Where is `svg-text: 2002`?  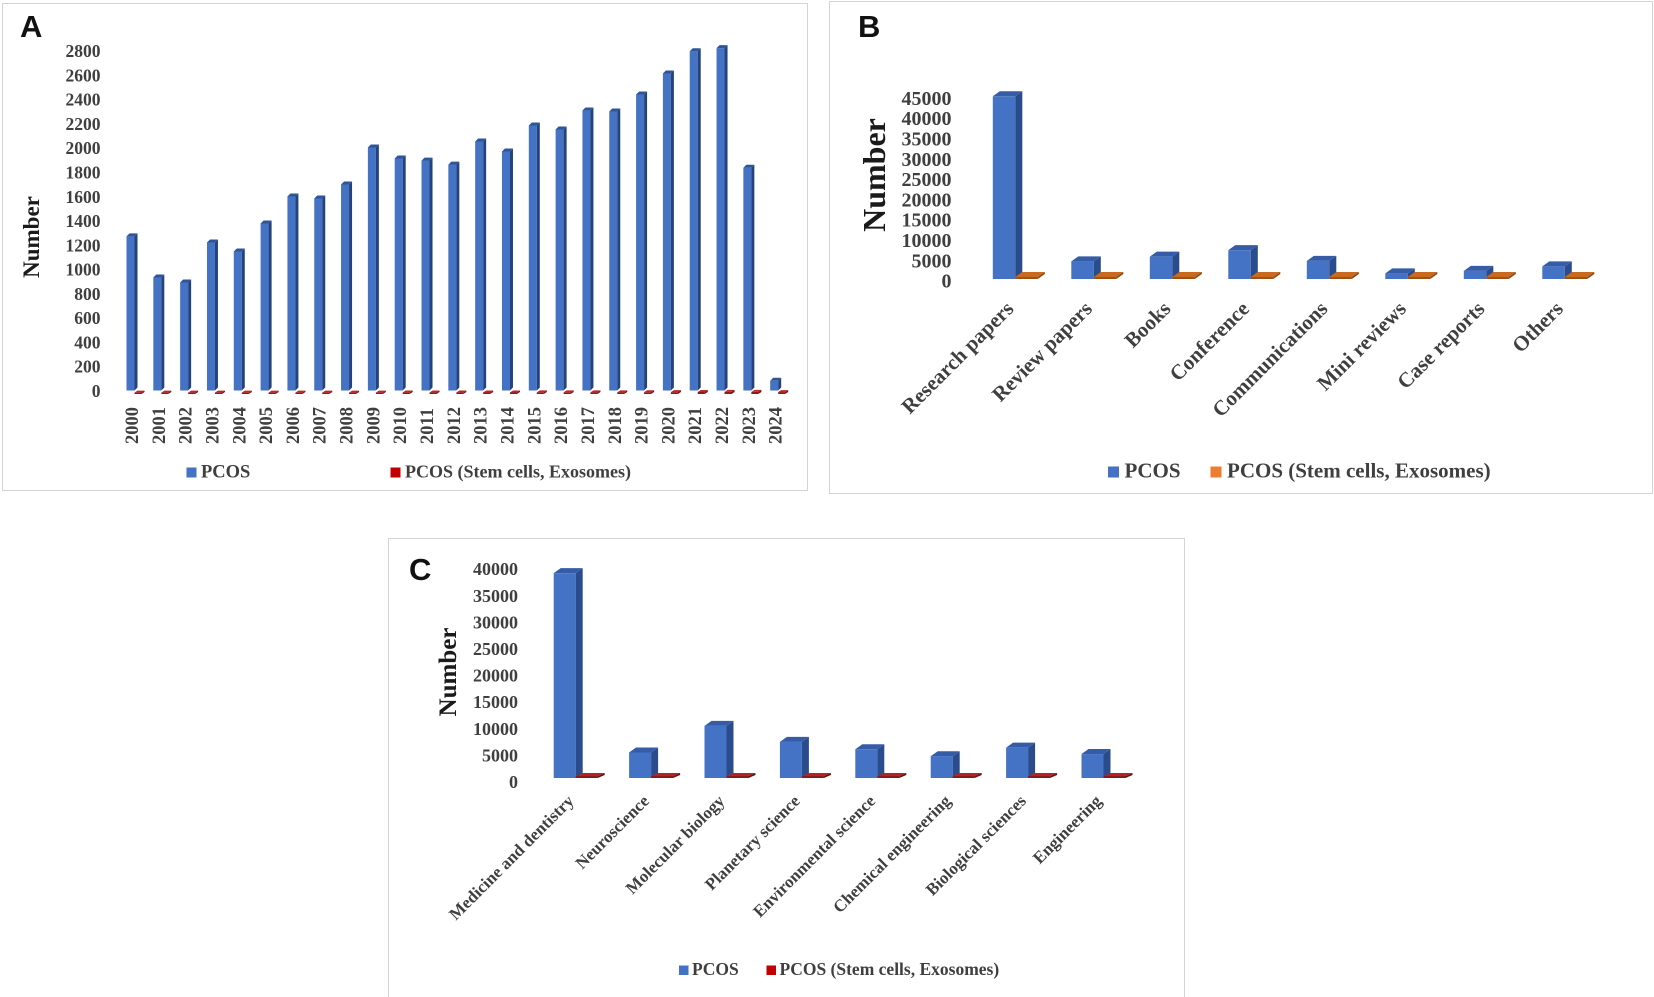 svg-text: 2002 is located at coordinates (187, 425).